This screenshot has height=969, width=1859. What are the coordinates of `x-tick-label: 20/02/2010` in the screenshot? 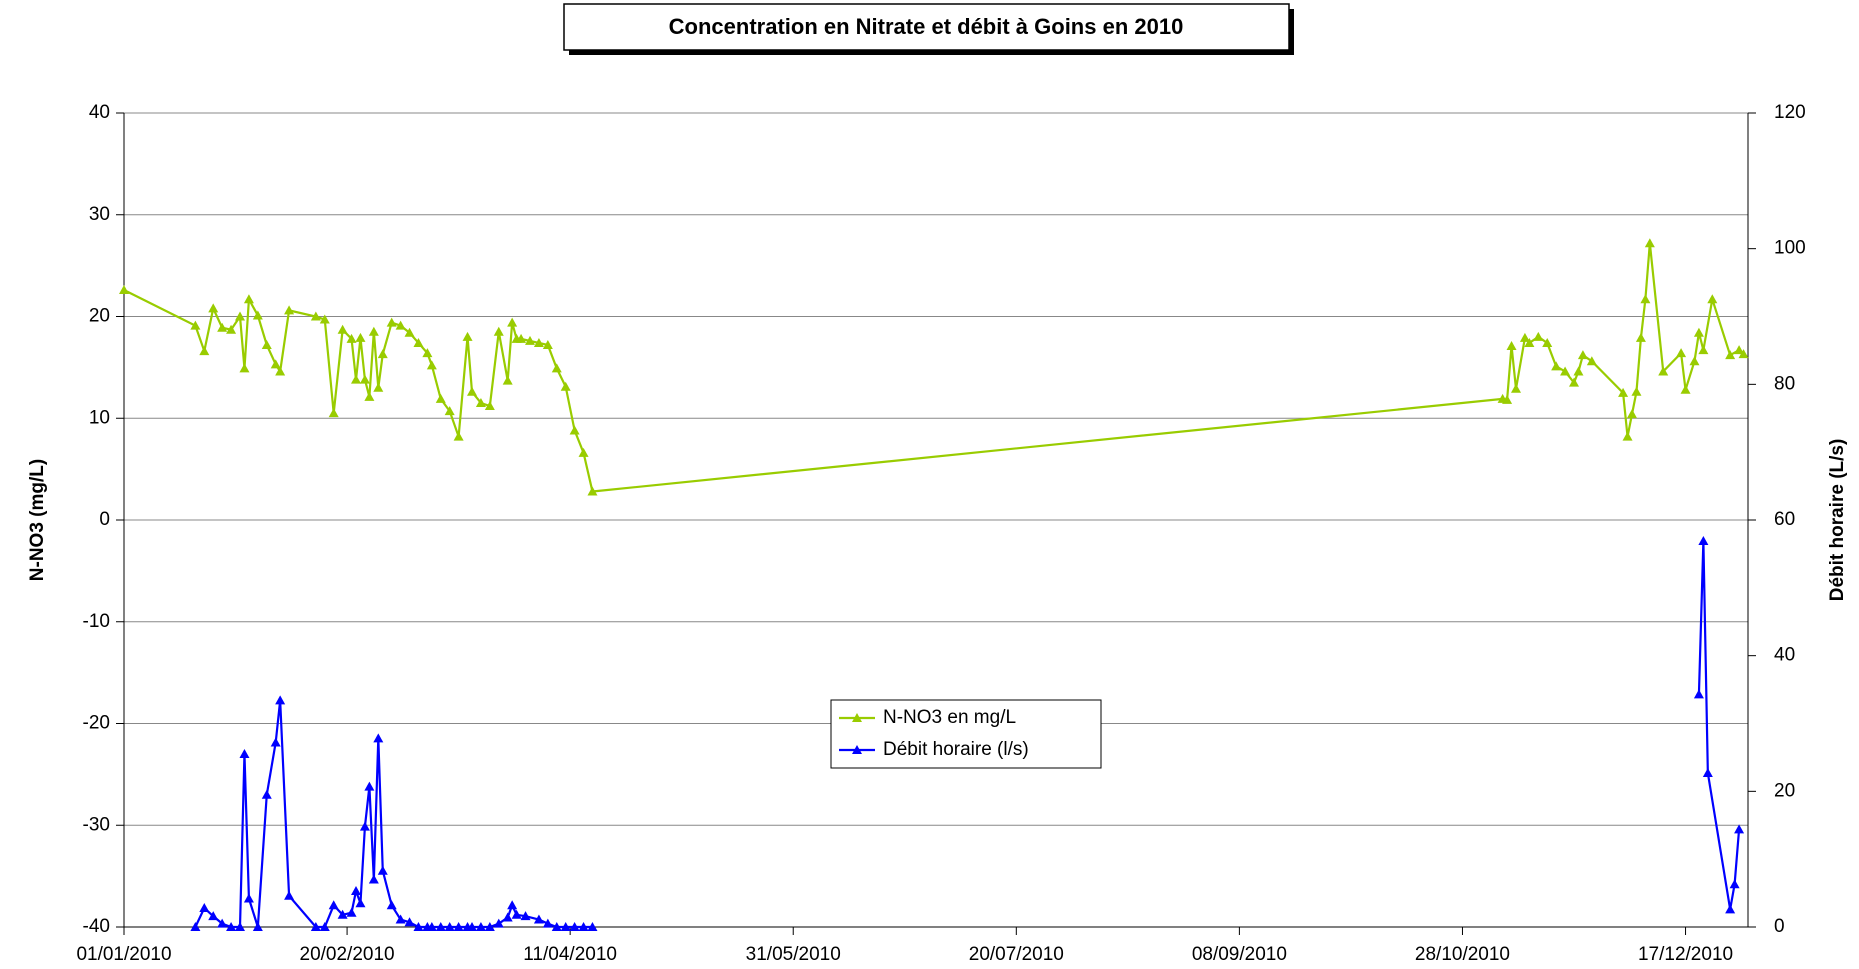 It's located at (347, 954).